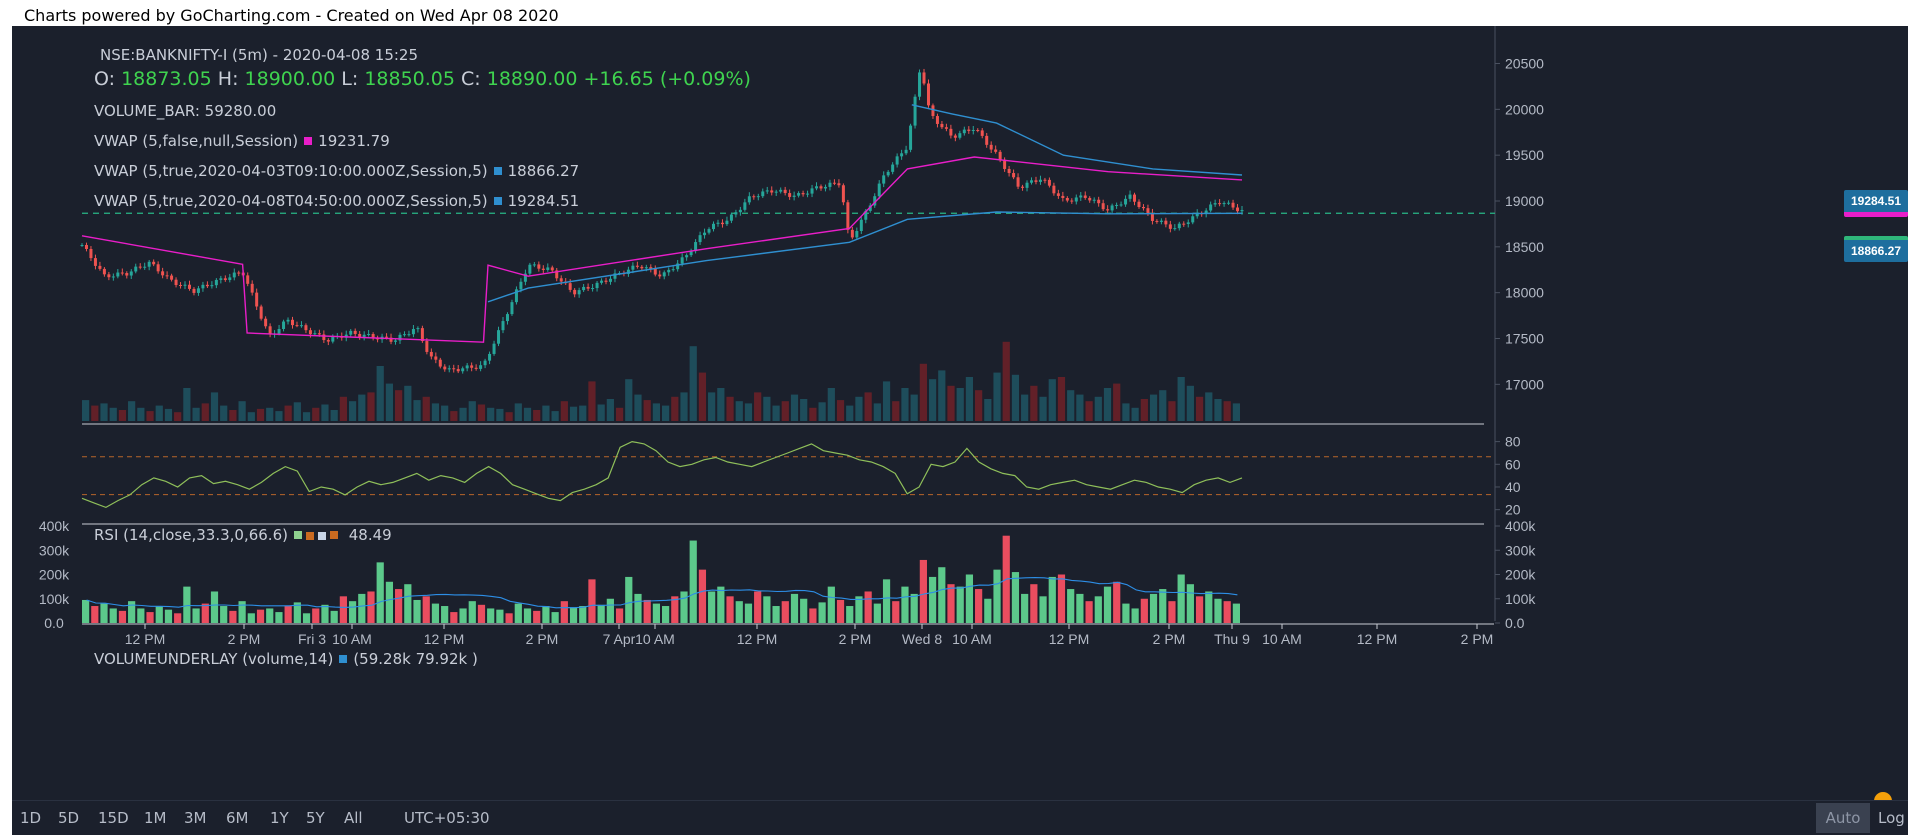 The width and height of the screenshot is (1920, 838). What do you see at coordinates (259, 55) in the screenshot?
I see `symbol-label: NSE:BANKNIFTY-I (5m) - 2020-04-08 15:25` at bounding box center [259, 55].